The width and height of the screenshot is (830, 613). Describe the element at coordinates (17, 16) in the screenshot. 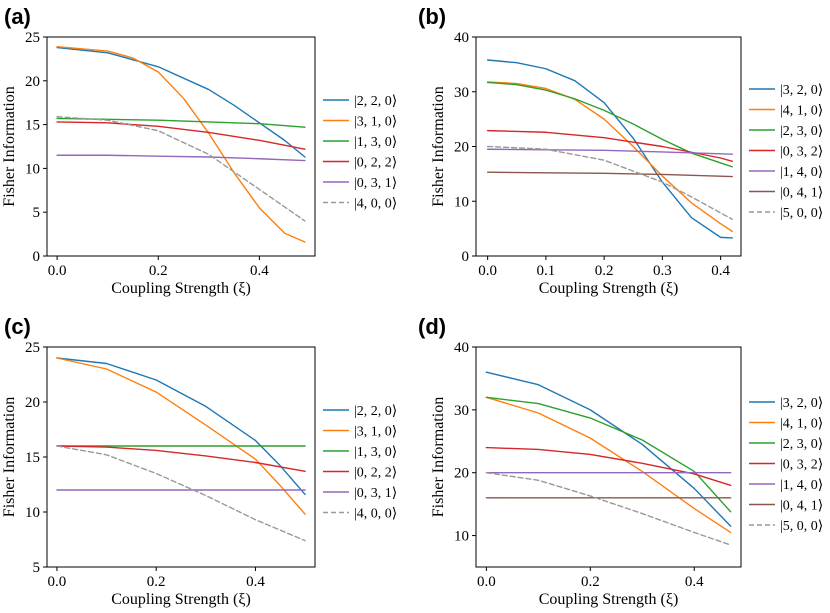

I see `panel-label: (a)` at that location.